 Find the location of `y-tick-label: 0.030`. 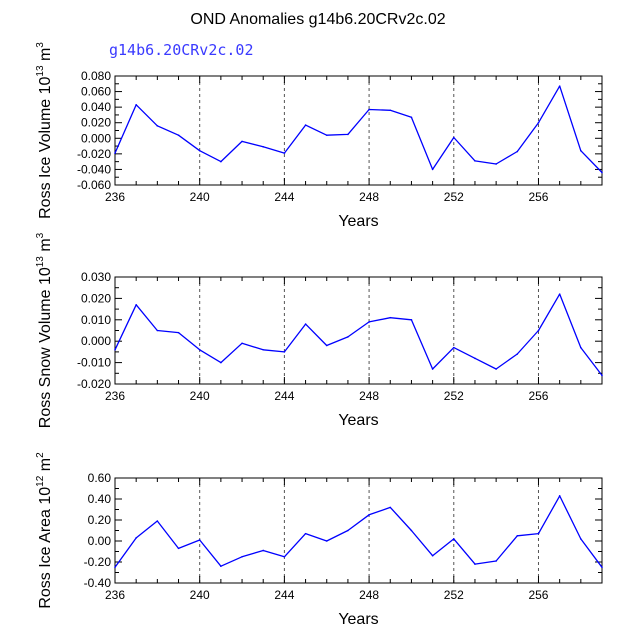

y-tick-label: 0.030 is located at coordinates (96, 277).